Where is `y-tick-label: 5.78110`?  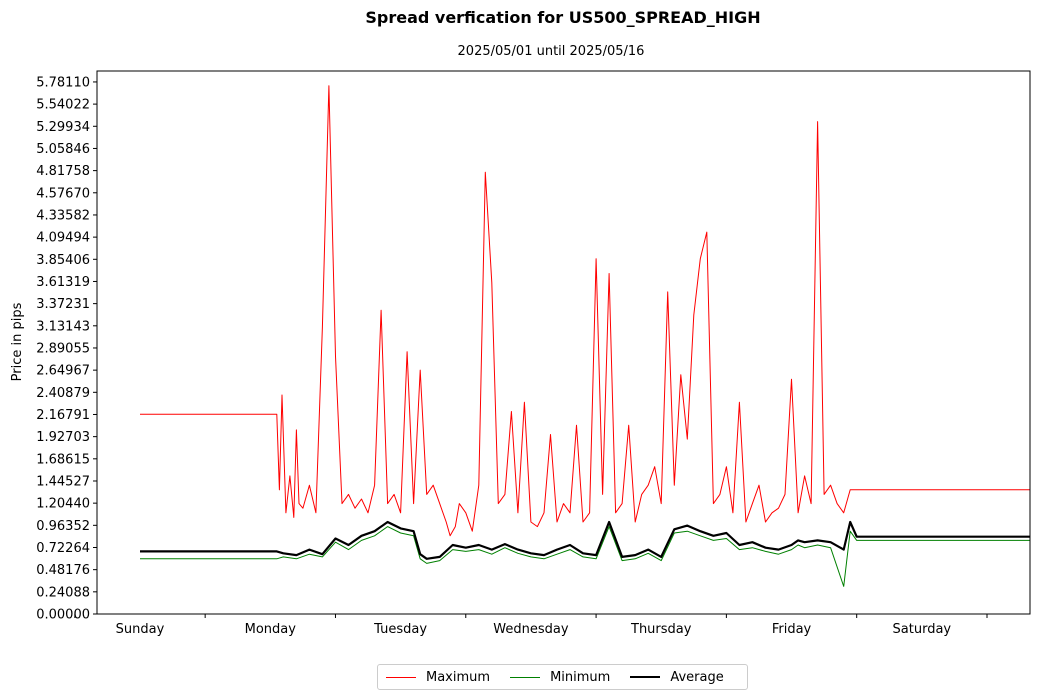
y-tick-label: 5.78110 is located at coordinates (63, 82).